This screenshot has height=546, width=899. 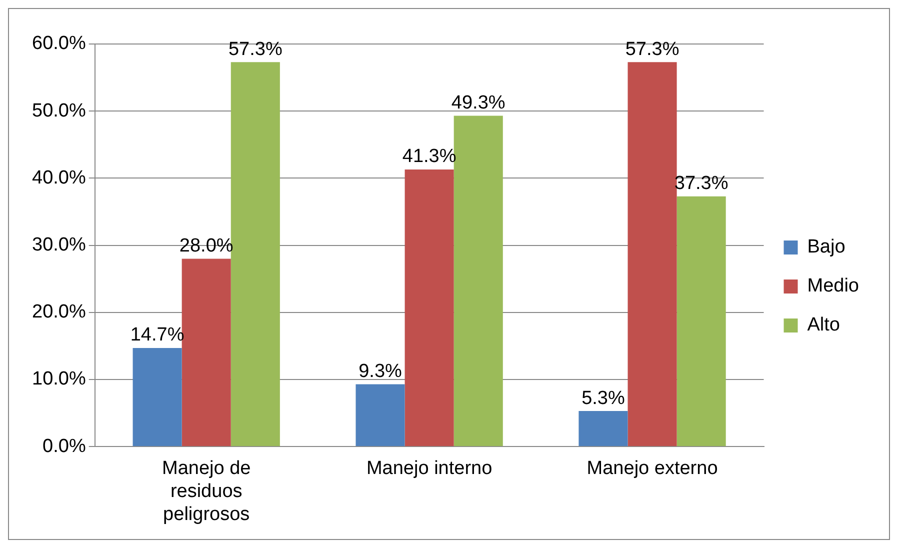 I want to click on x-tick-label: Manejo de residuos peligrosos, so click(x=206, y=491).